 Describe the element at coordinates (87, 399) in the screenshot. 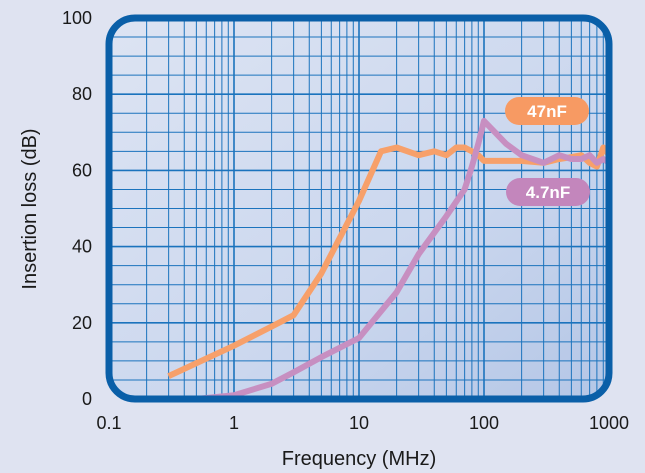

I see `y-tick-label: 0` at that location.